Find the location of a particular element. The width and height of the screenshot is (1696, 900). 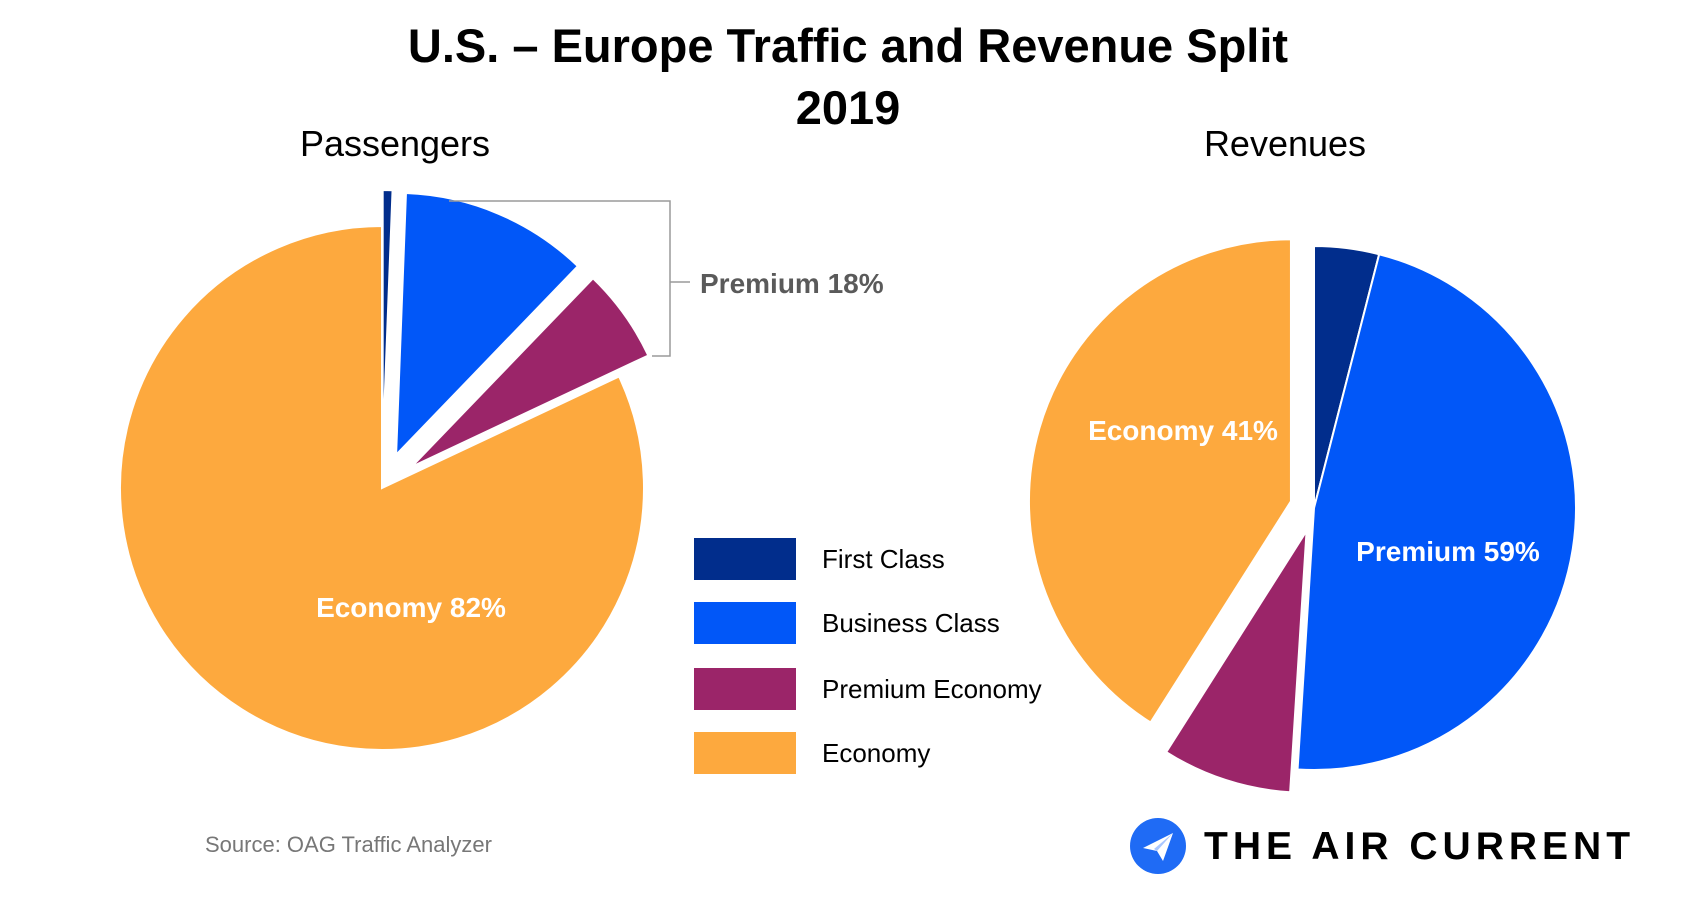

revenues-slice-premium-economy is located at coordinates (1236, 662).